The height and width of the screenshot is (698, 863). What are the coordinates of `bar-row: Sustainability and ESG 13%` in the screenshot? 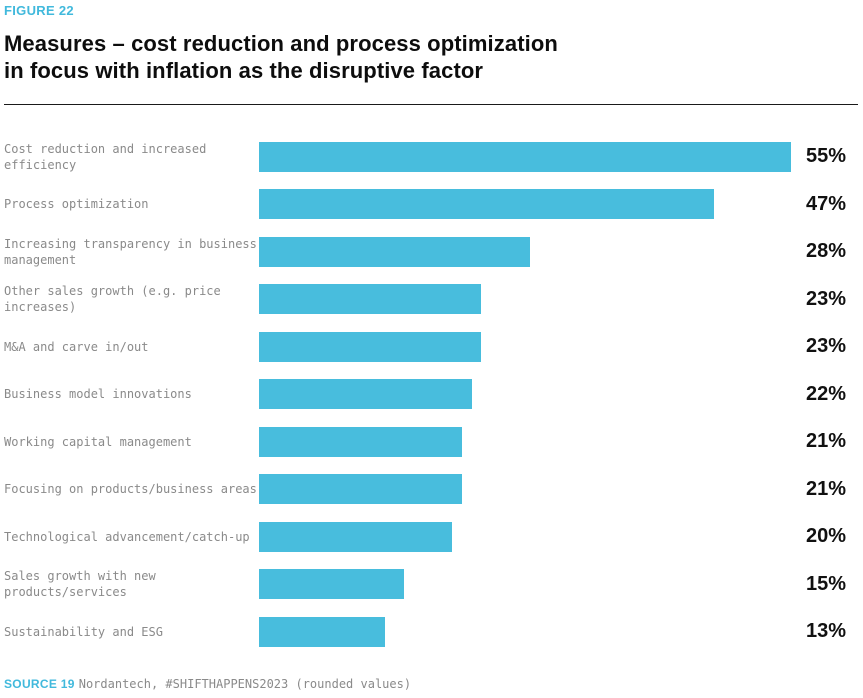 It's located at (431, 632).